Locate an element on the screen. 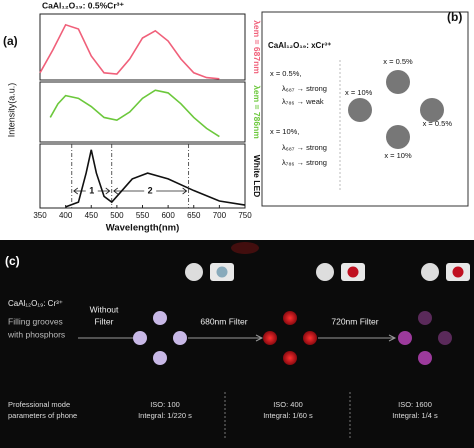  annotation: 1 is located at coordinates (91, 190).